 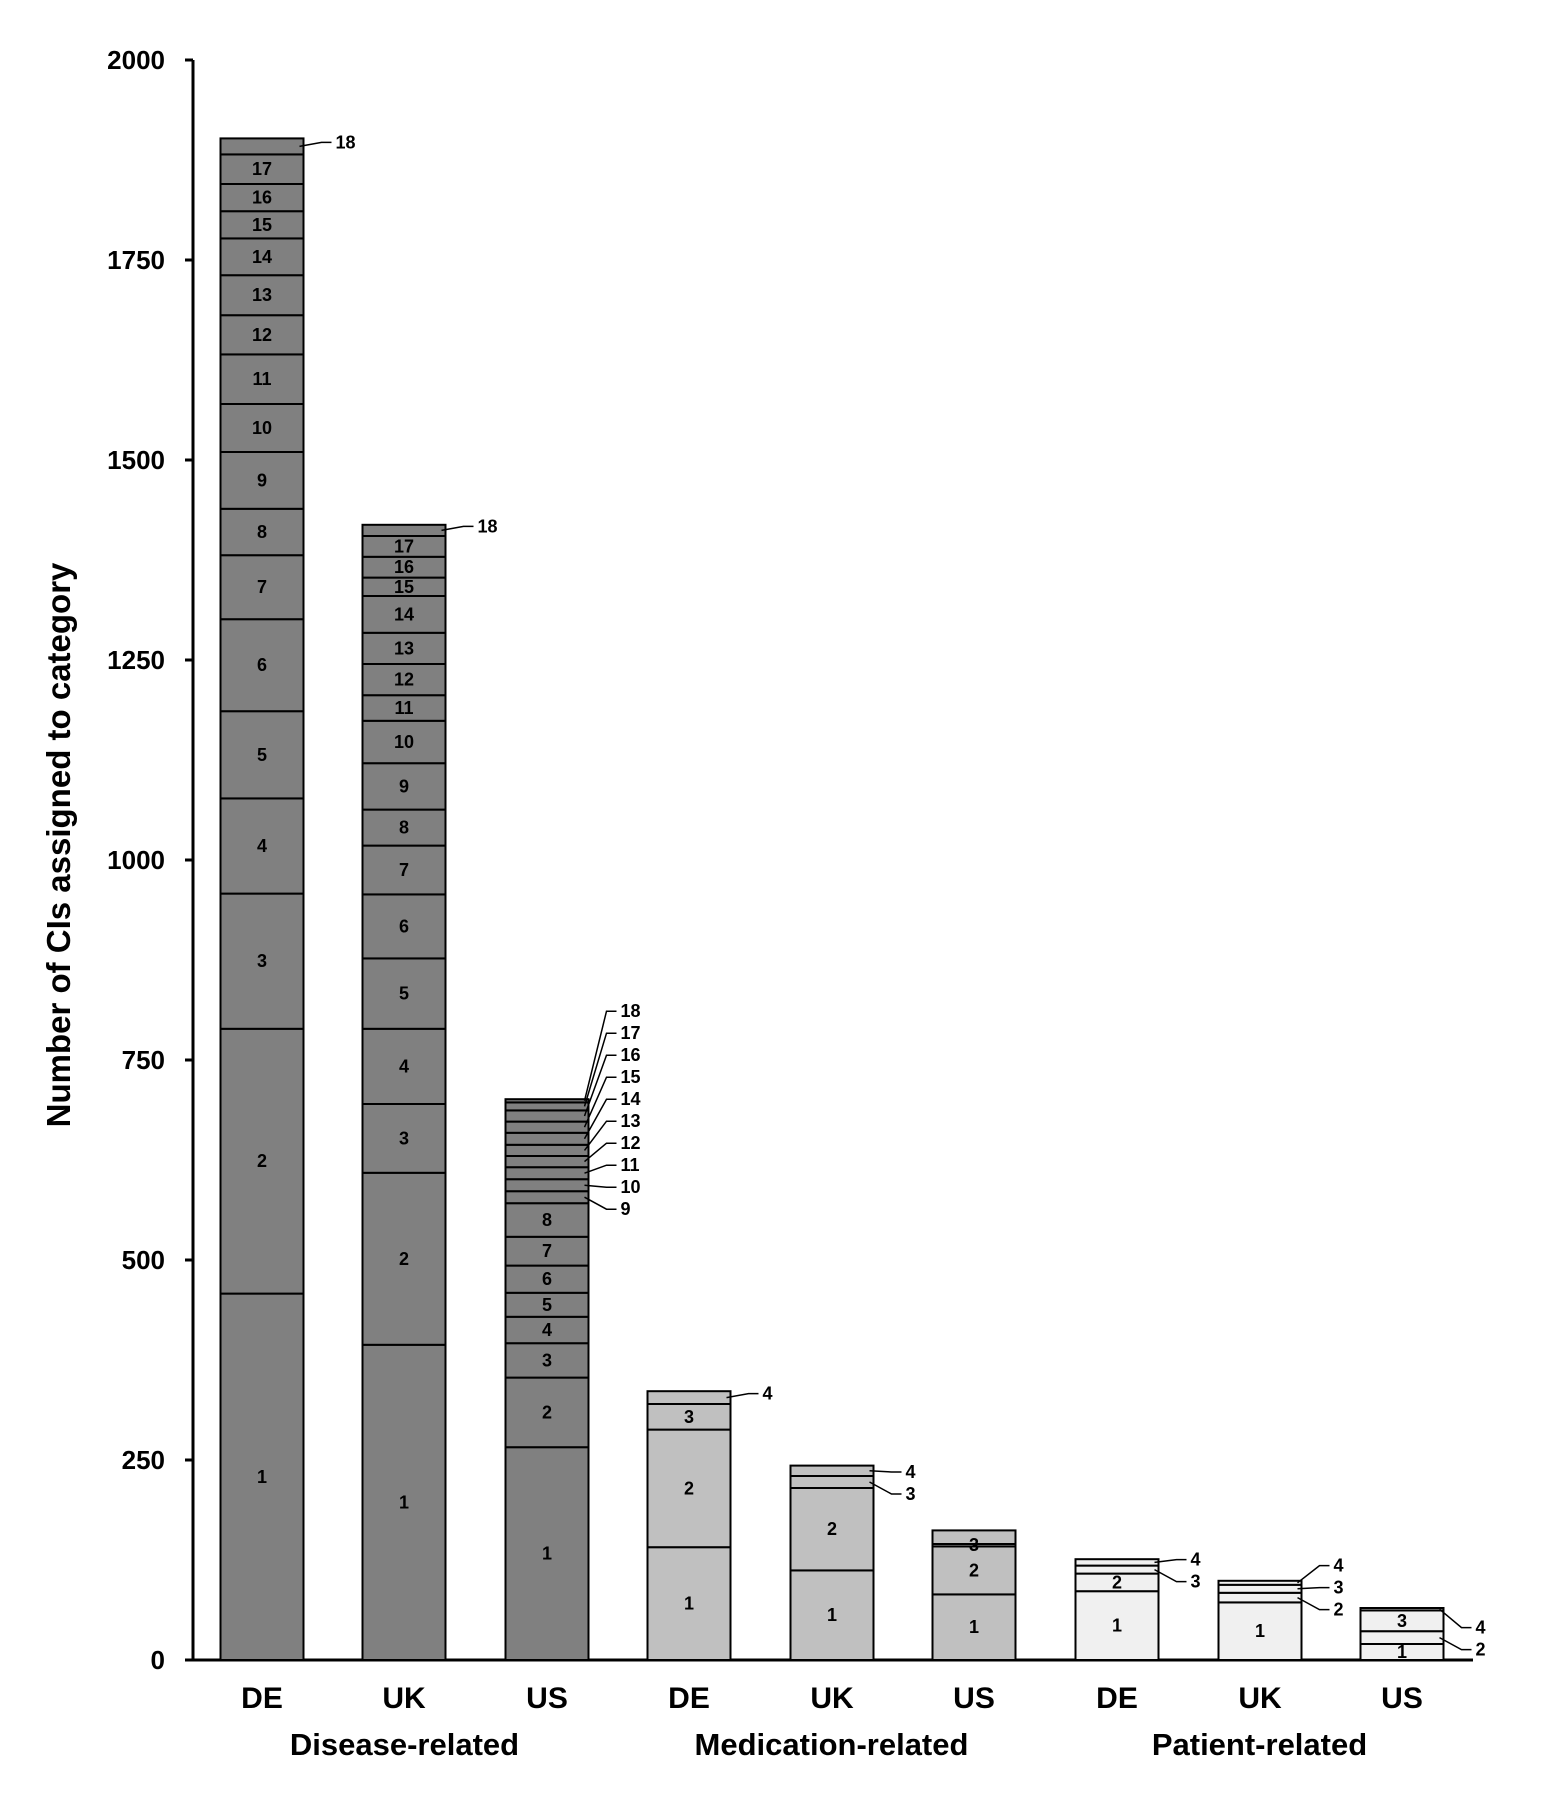 What do you see at coordinates (404, 786) in the screenshot?
I see `segment-label: 9` at bounding box center [404, 786].